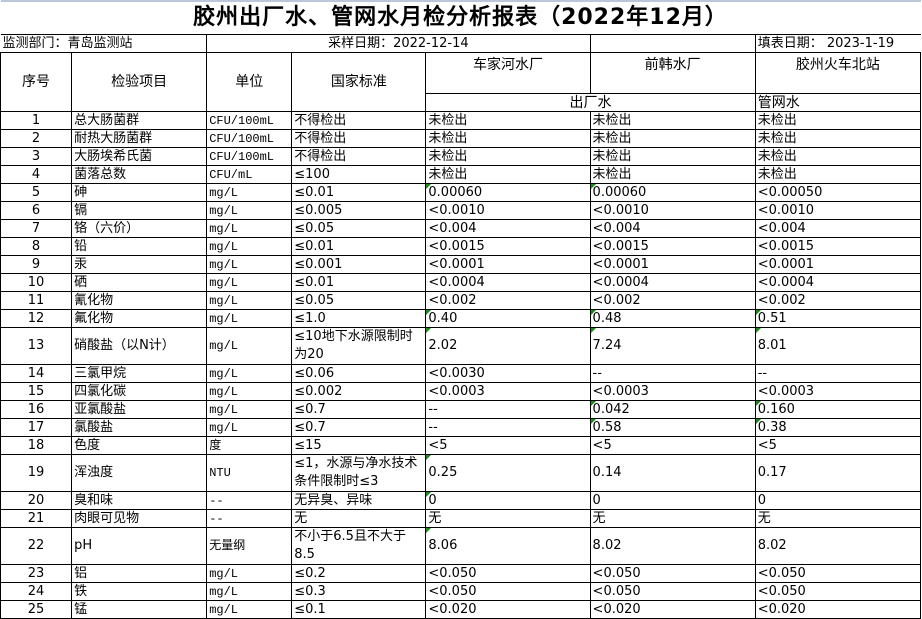 The image size is (922, 619). I want to click on cell-value: <0.002, so click(508, 300).